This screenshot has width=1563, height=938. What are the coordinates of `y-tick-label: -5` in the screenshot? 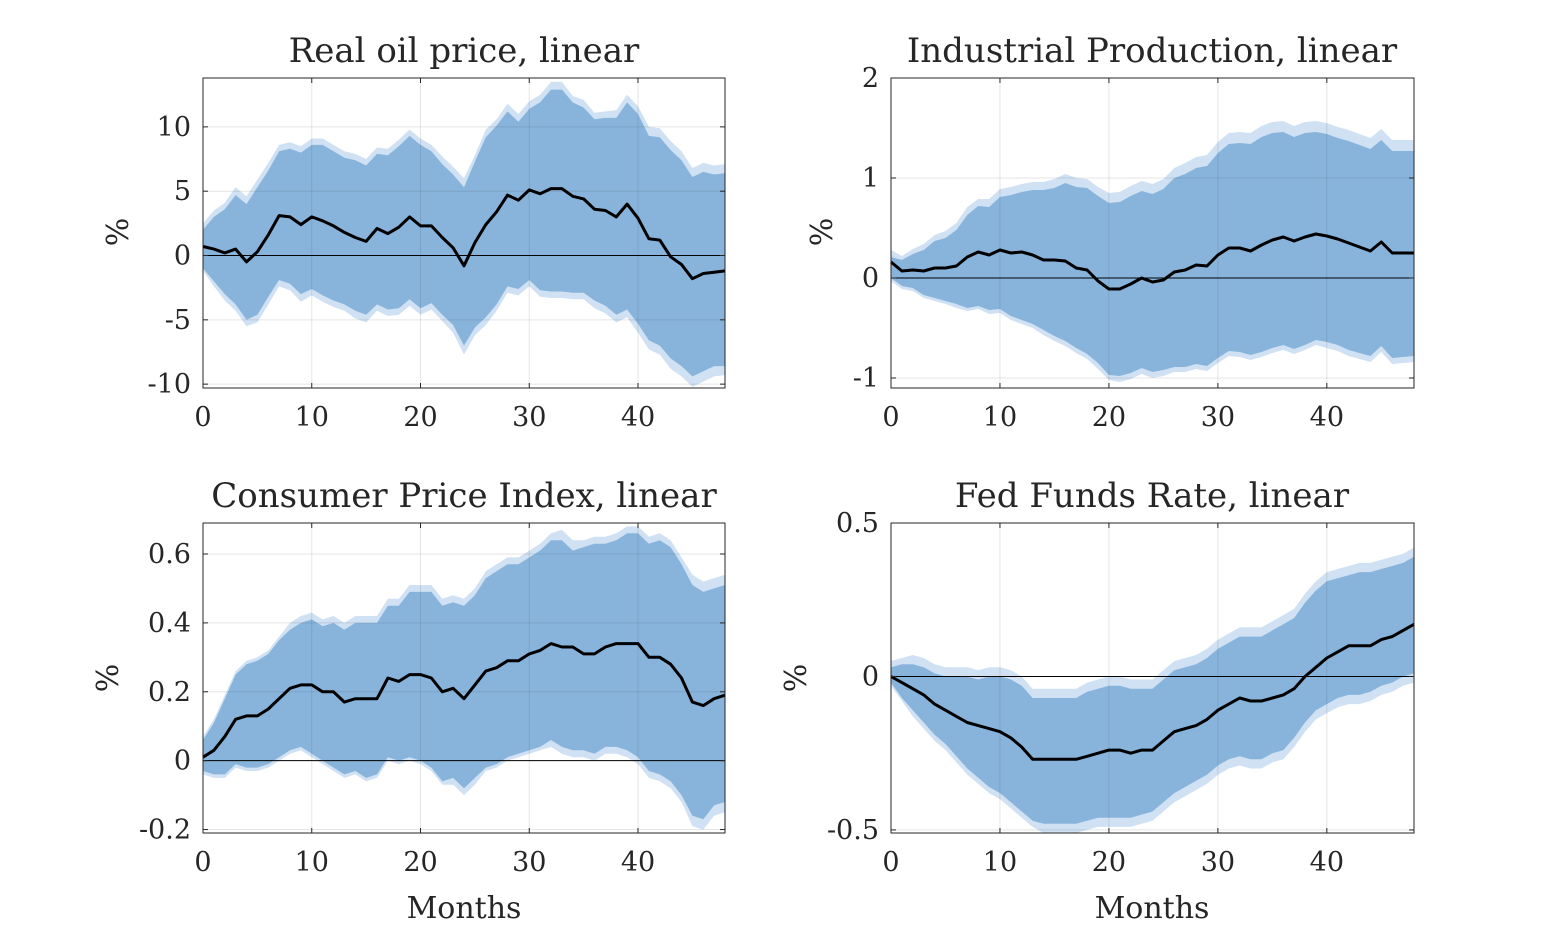 It's located at (178, 320).